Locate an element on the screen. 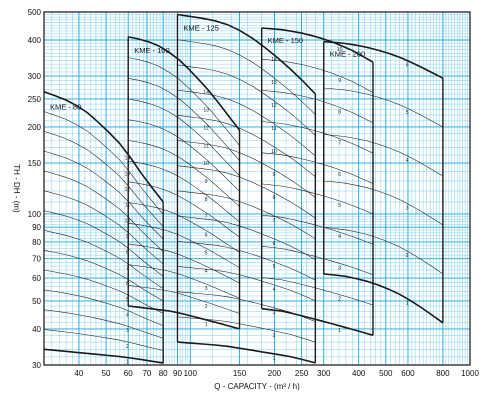 This screenshot has width=482, height=399. y-tick-label: 40 is located at coordinates (36, 329).